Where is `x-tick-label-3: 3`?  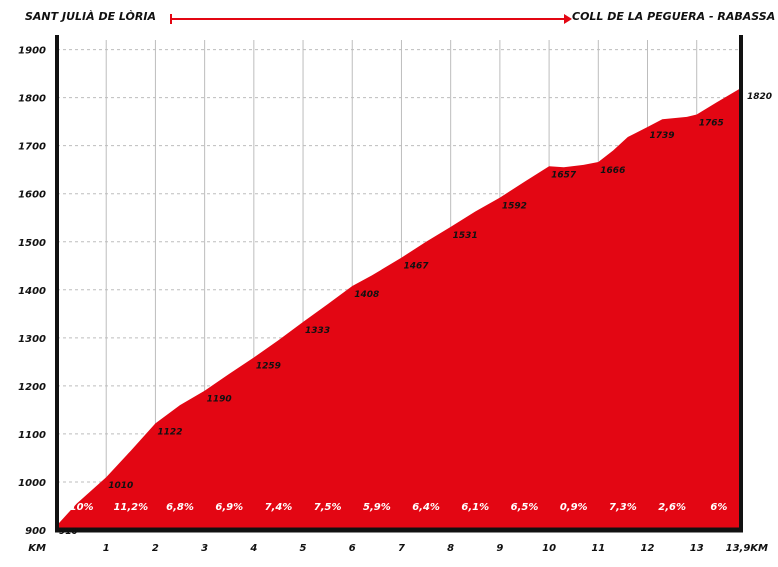
x-tick-label-3: 3 is located at coordinates (204, 548).